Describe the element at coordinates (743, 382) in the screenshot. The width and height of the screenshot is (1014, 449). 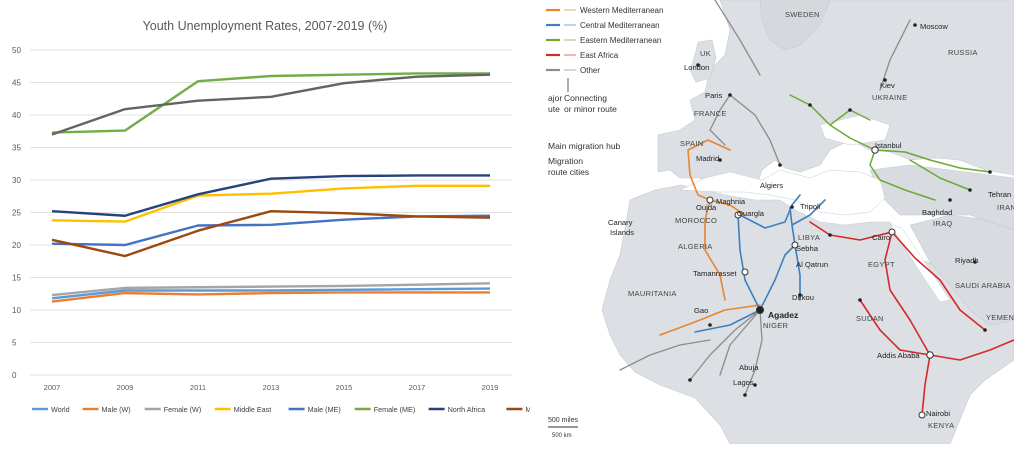
I see `city-label: Lagos` at that location.